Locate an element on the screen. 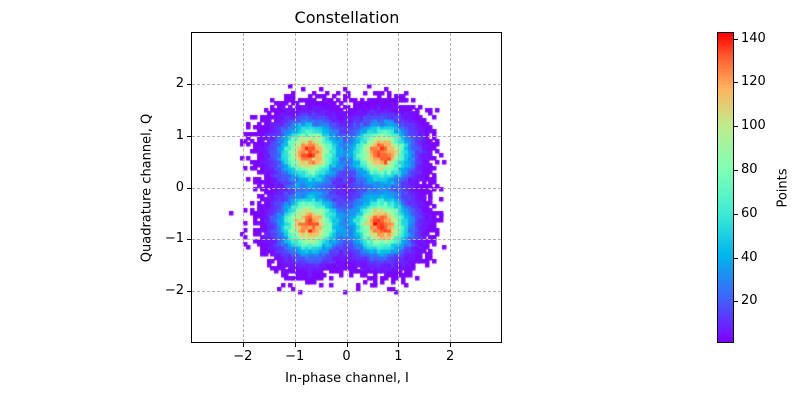 This screenshot has height=400, width=800. y-tick-label: −2 is located at coordinates (174, 291).